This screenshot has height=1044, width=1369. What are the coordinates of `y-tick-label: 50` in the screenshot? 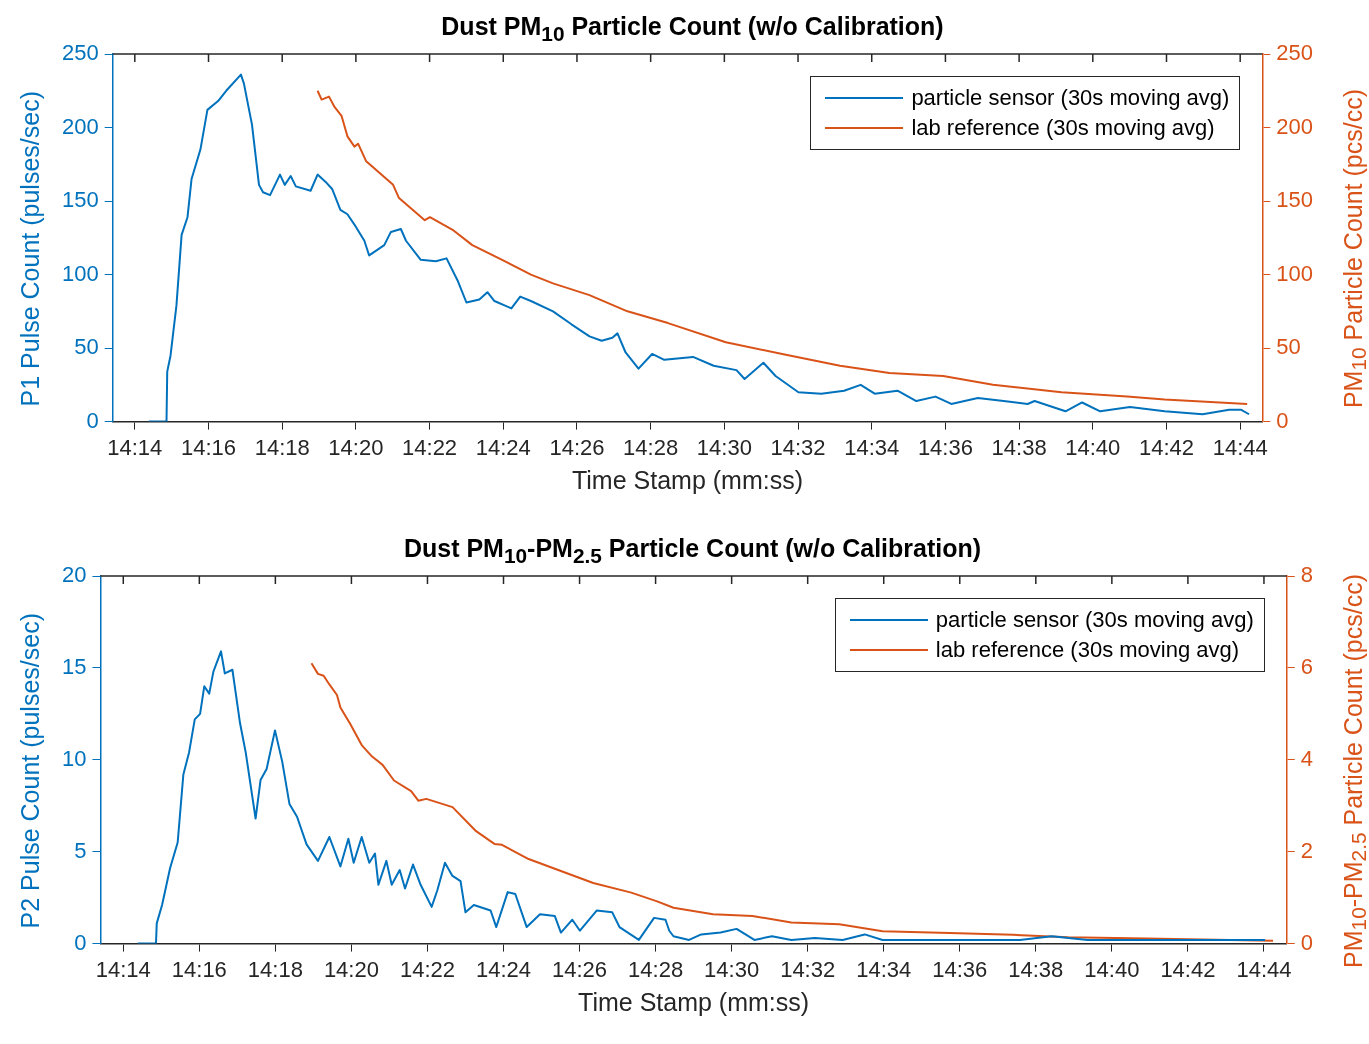 It's located at (86, 347).